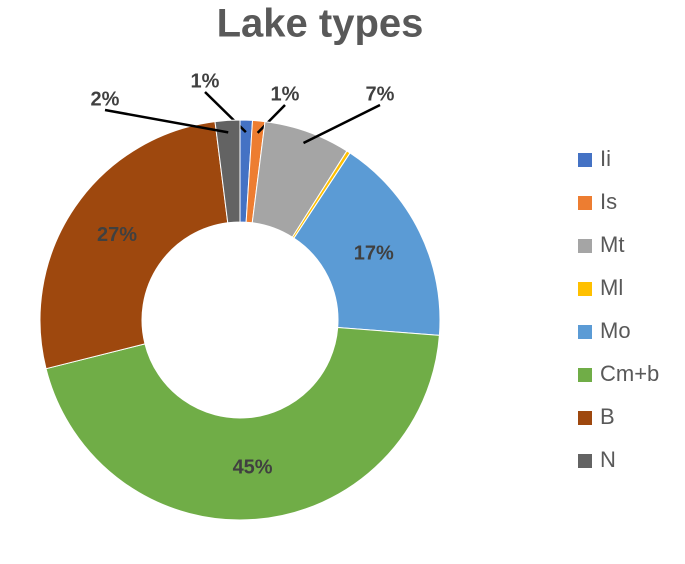  Describe the element at coordinates (380, 94) in the screenshot. I see `data-label: 7%` at that location.